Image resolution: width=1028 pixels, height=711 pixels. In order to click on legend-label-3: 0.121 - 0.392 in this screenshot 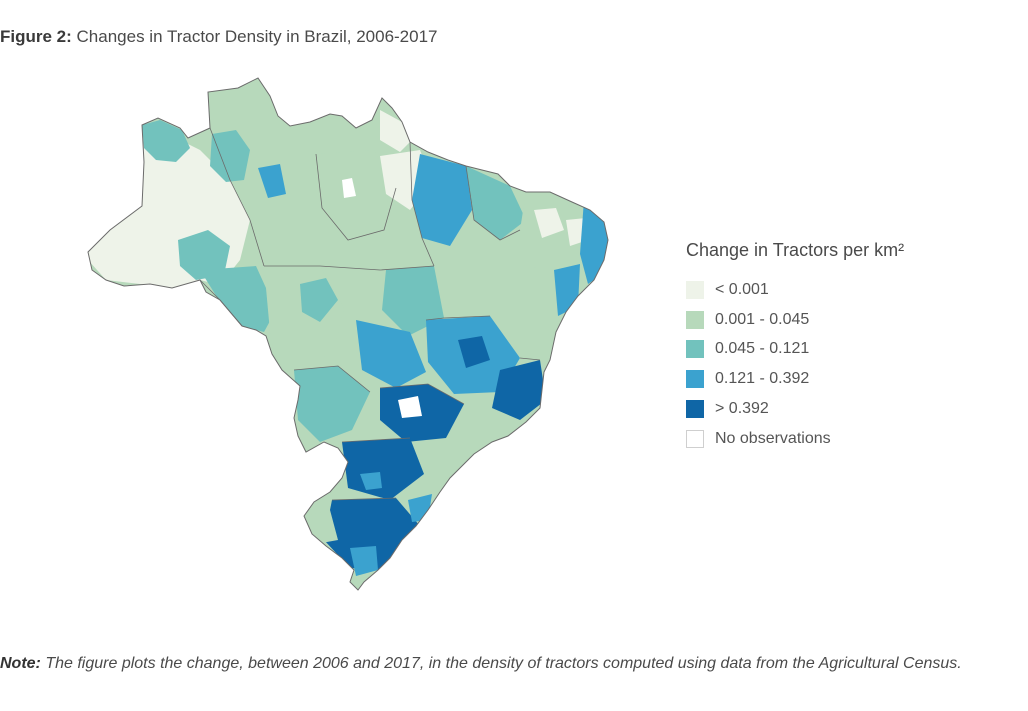, I will do `click(762, 379)`.